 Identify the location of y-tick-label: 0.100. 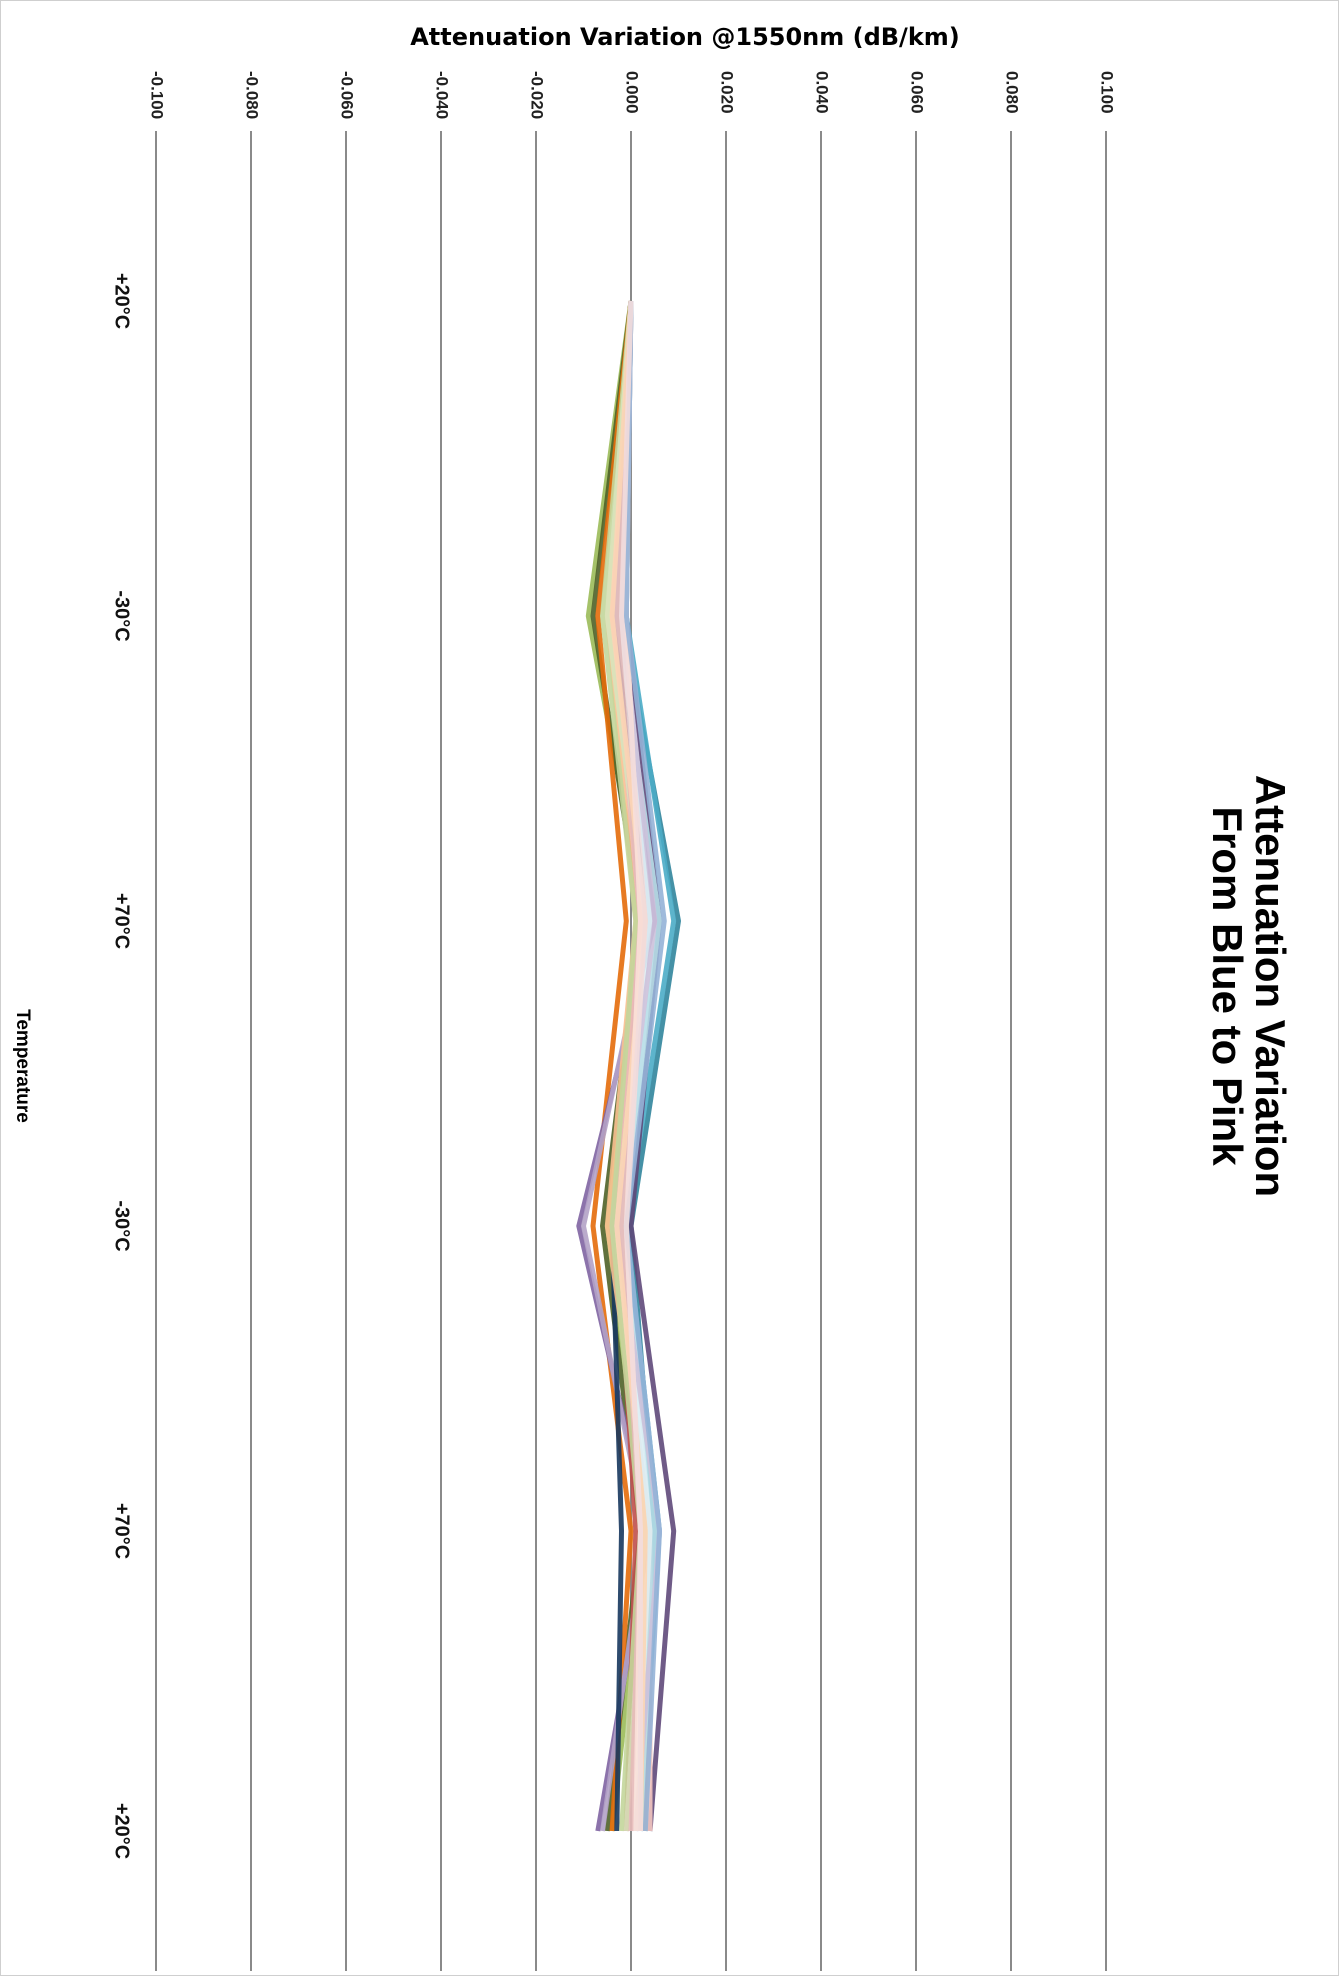
(1107, 92).